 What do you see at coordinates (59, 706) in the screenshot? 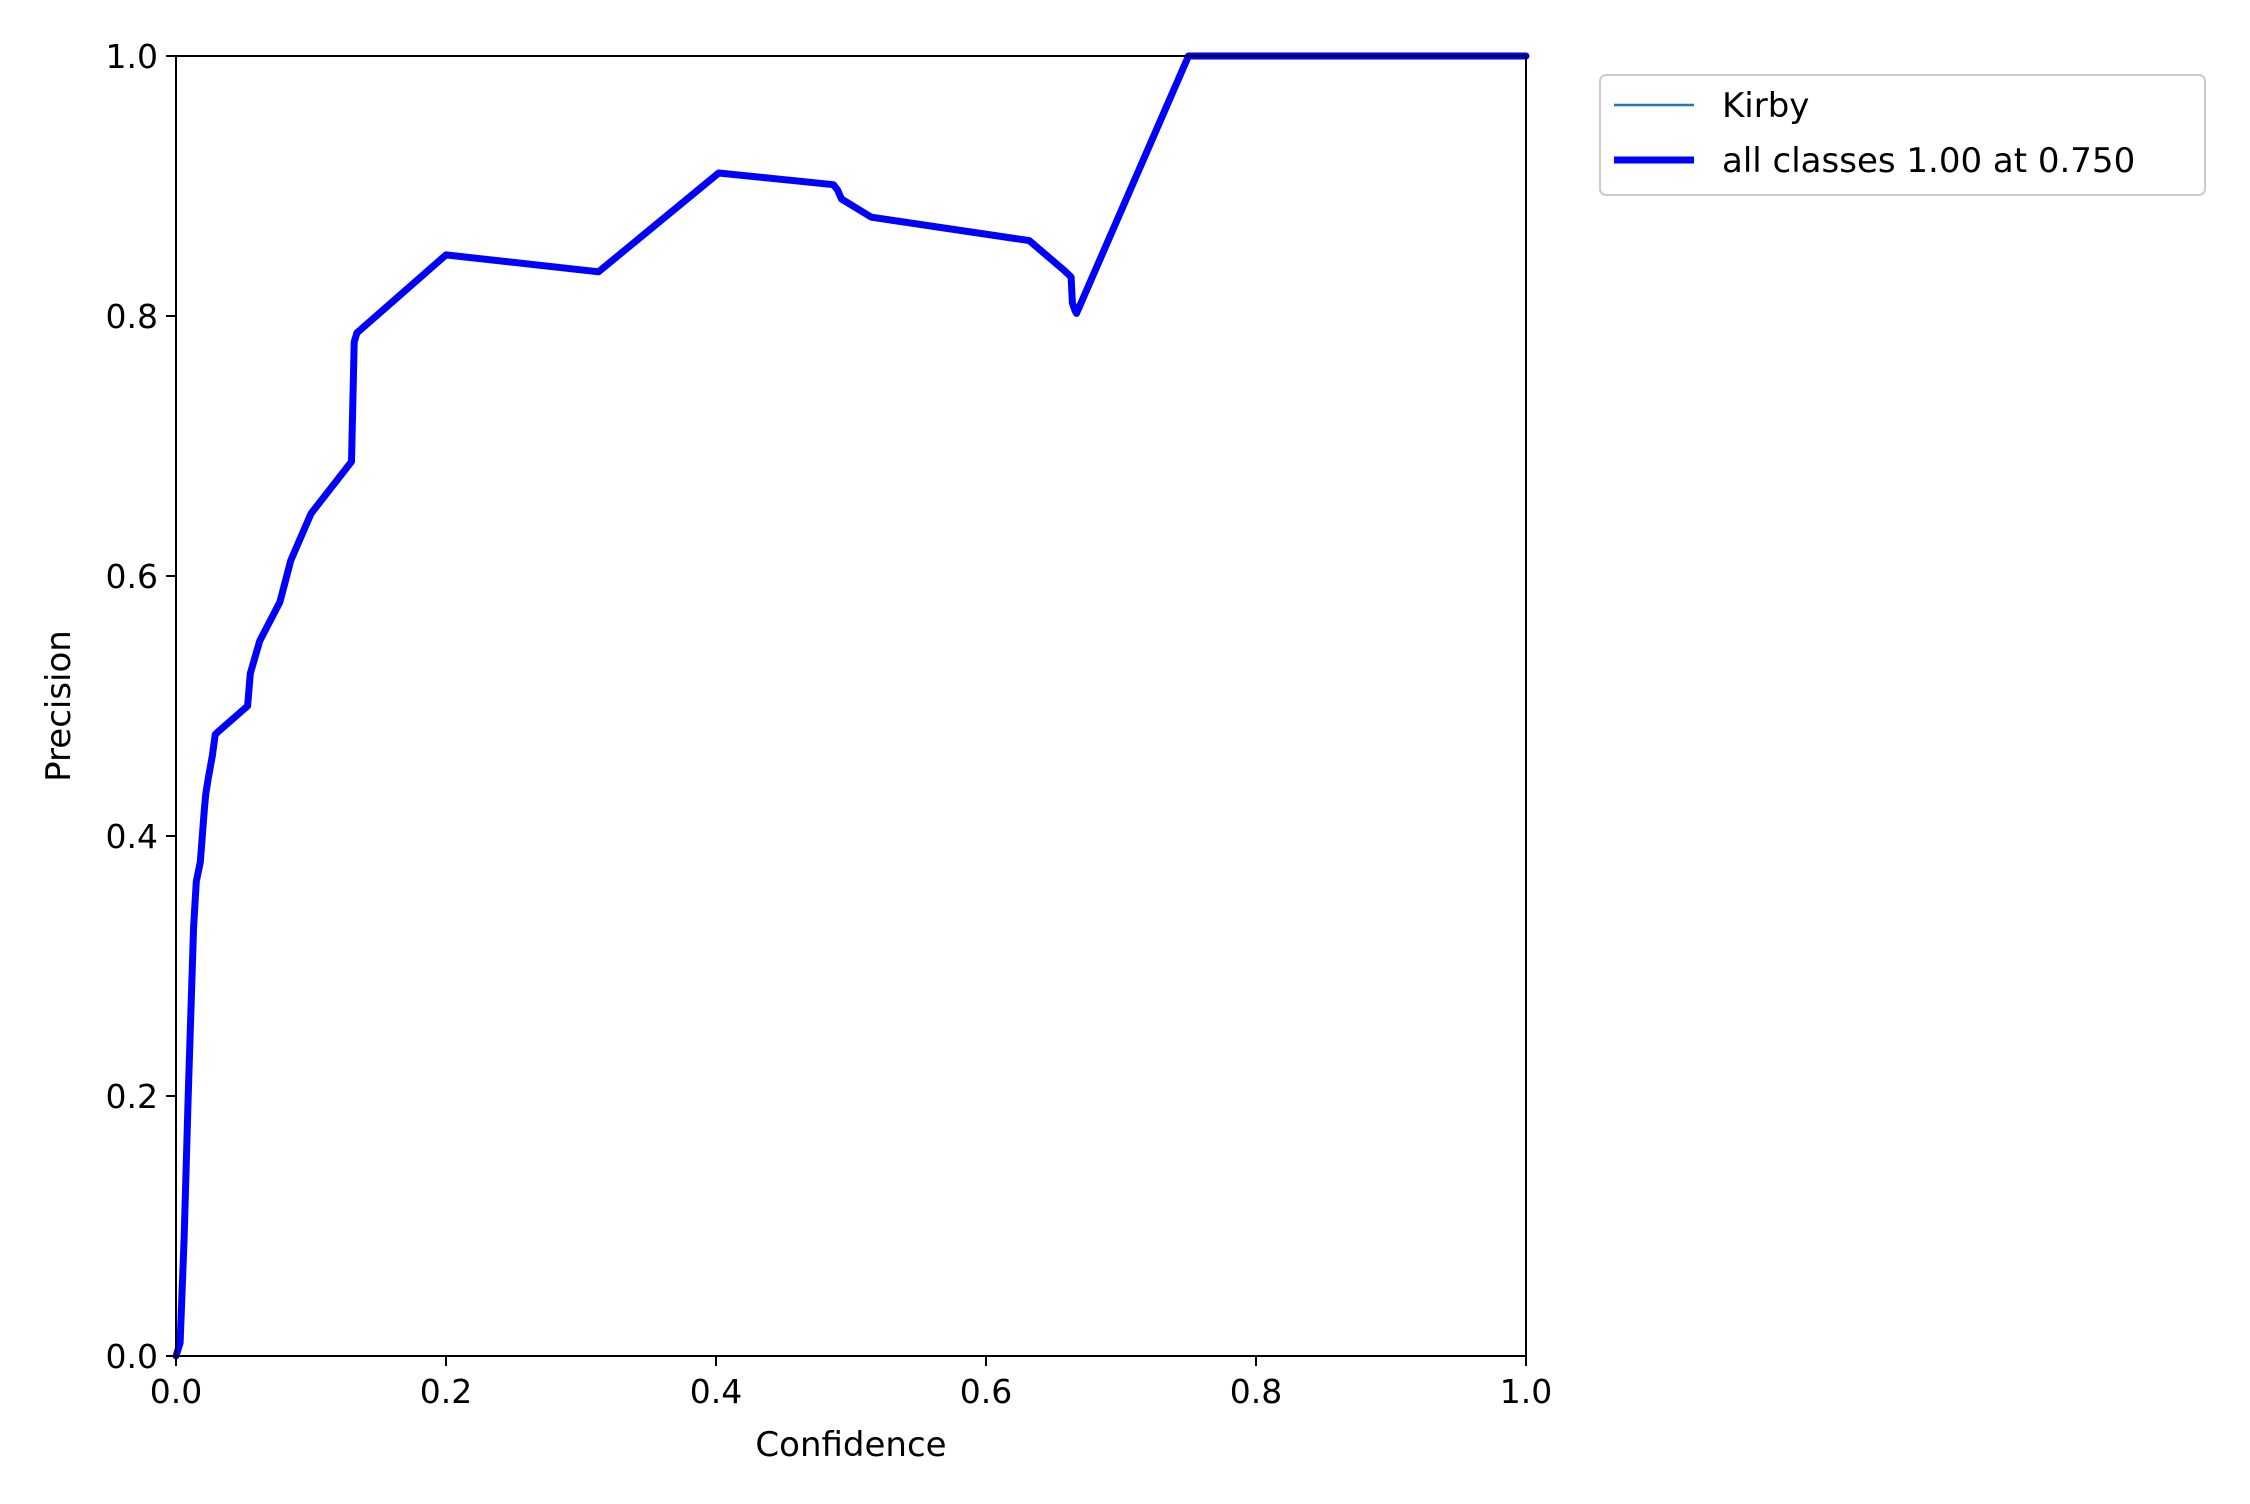
I see `y-axis-label: Precision` at bounding box center [59, 706].